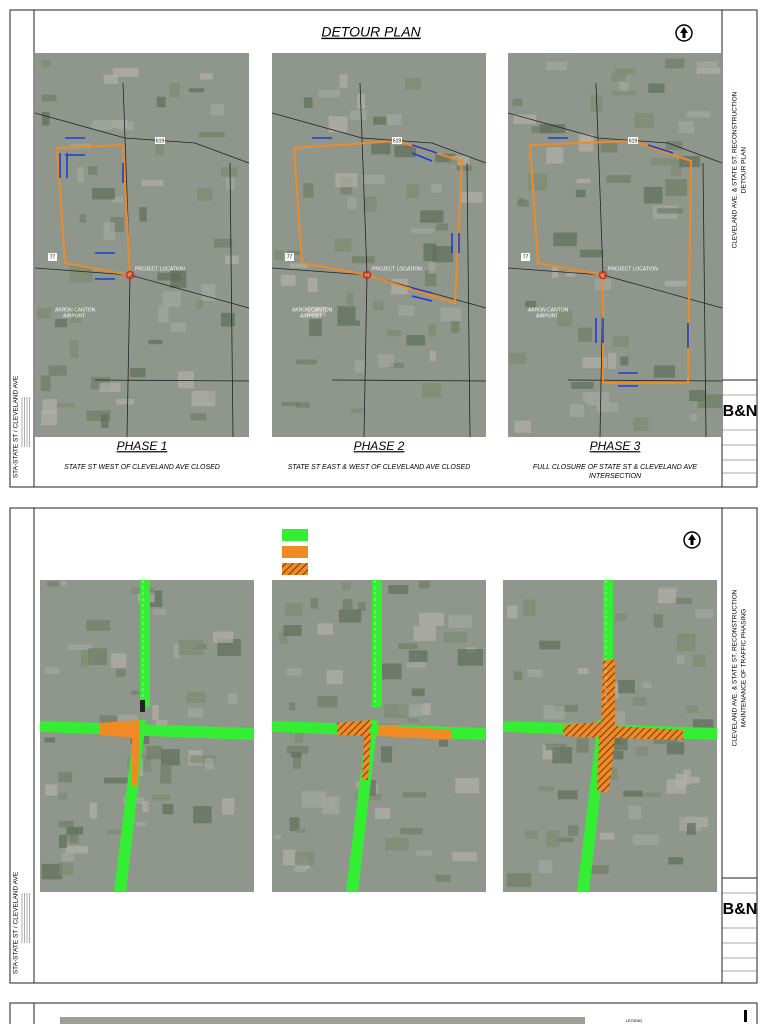  Describe the element at coordinates (94, 210) in the screenshot. I see `detour-route` at that location.